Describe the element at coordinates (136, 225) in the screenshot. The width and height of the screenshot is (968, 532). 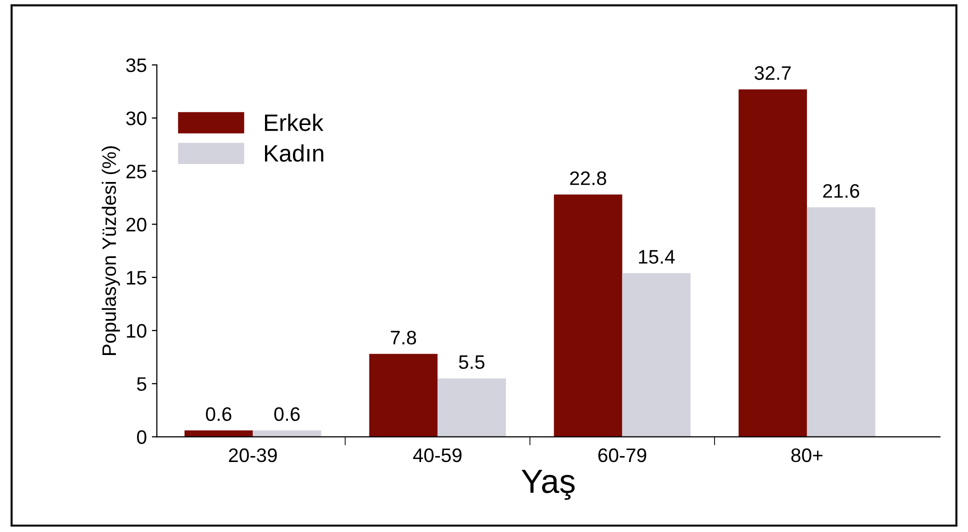
I see `y-tick-label: 20` at that location.